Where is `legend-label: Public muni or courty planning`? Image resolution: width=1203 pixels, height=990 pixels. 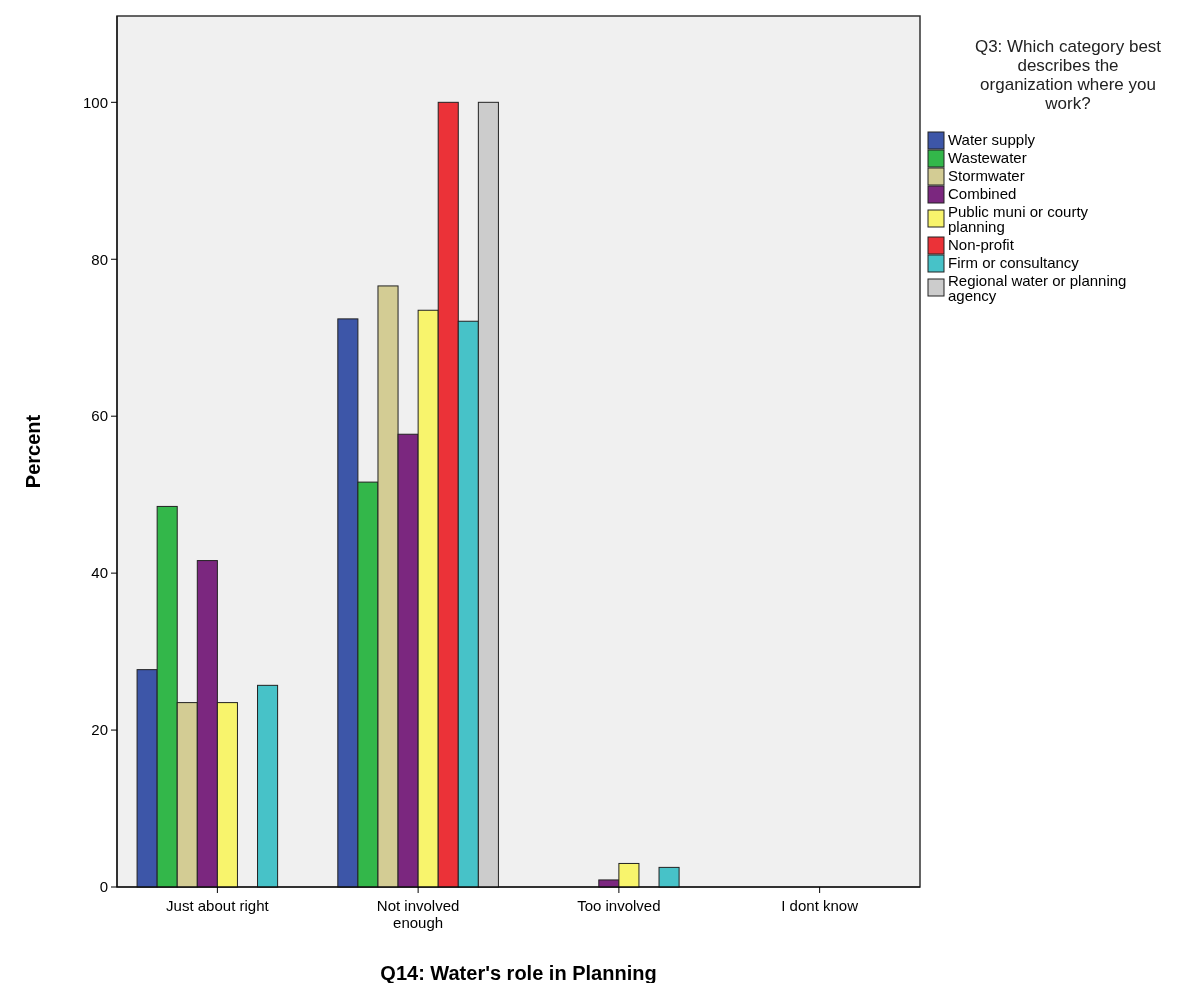
legend-label: Public muni or courty planning is located at coordinates (1018, 219).